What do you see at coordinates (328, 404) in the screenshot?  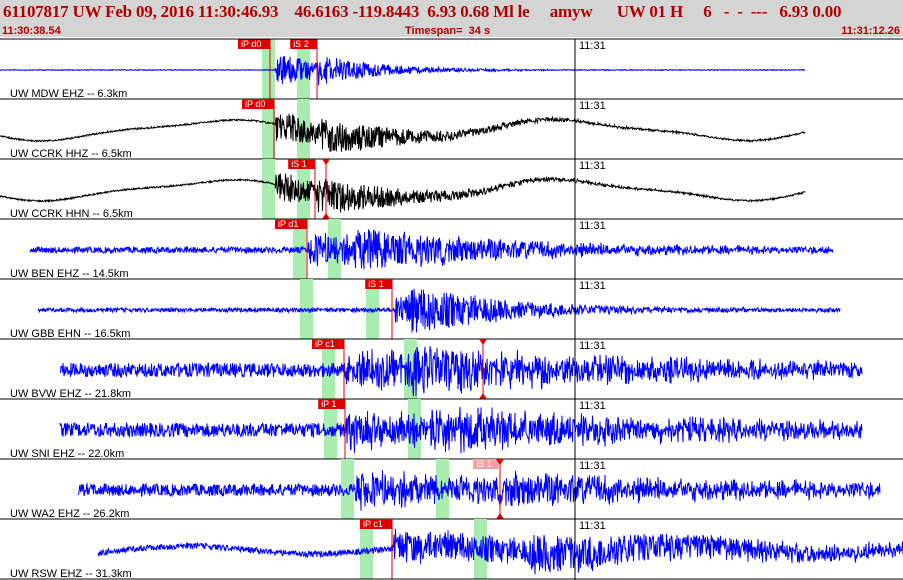 I see `phase-pick-label: iP 1` at bounding box center [328, 404].